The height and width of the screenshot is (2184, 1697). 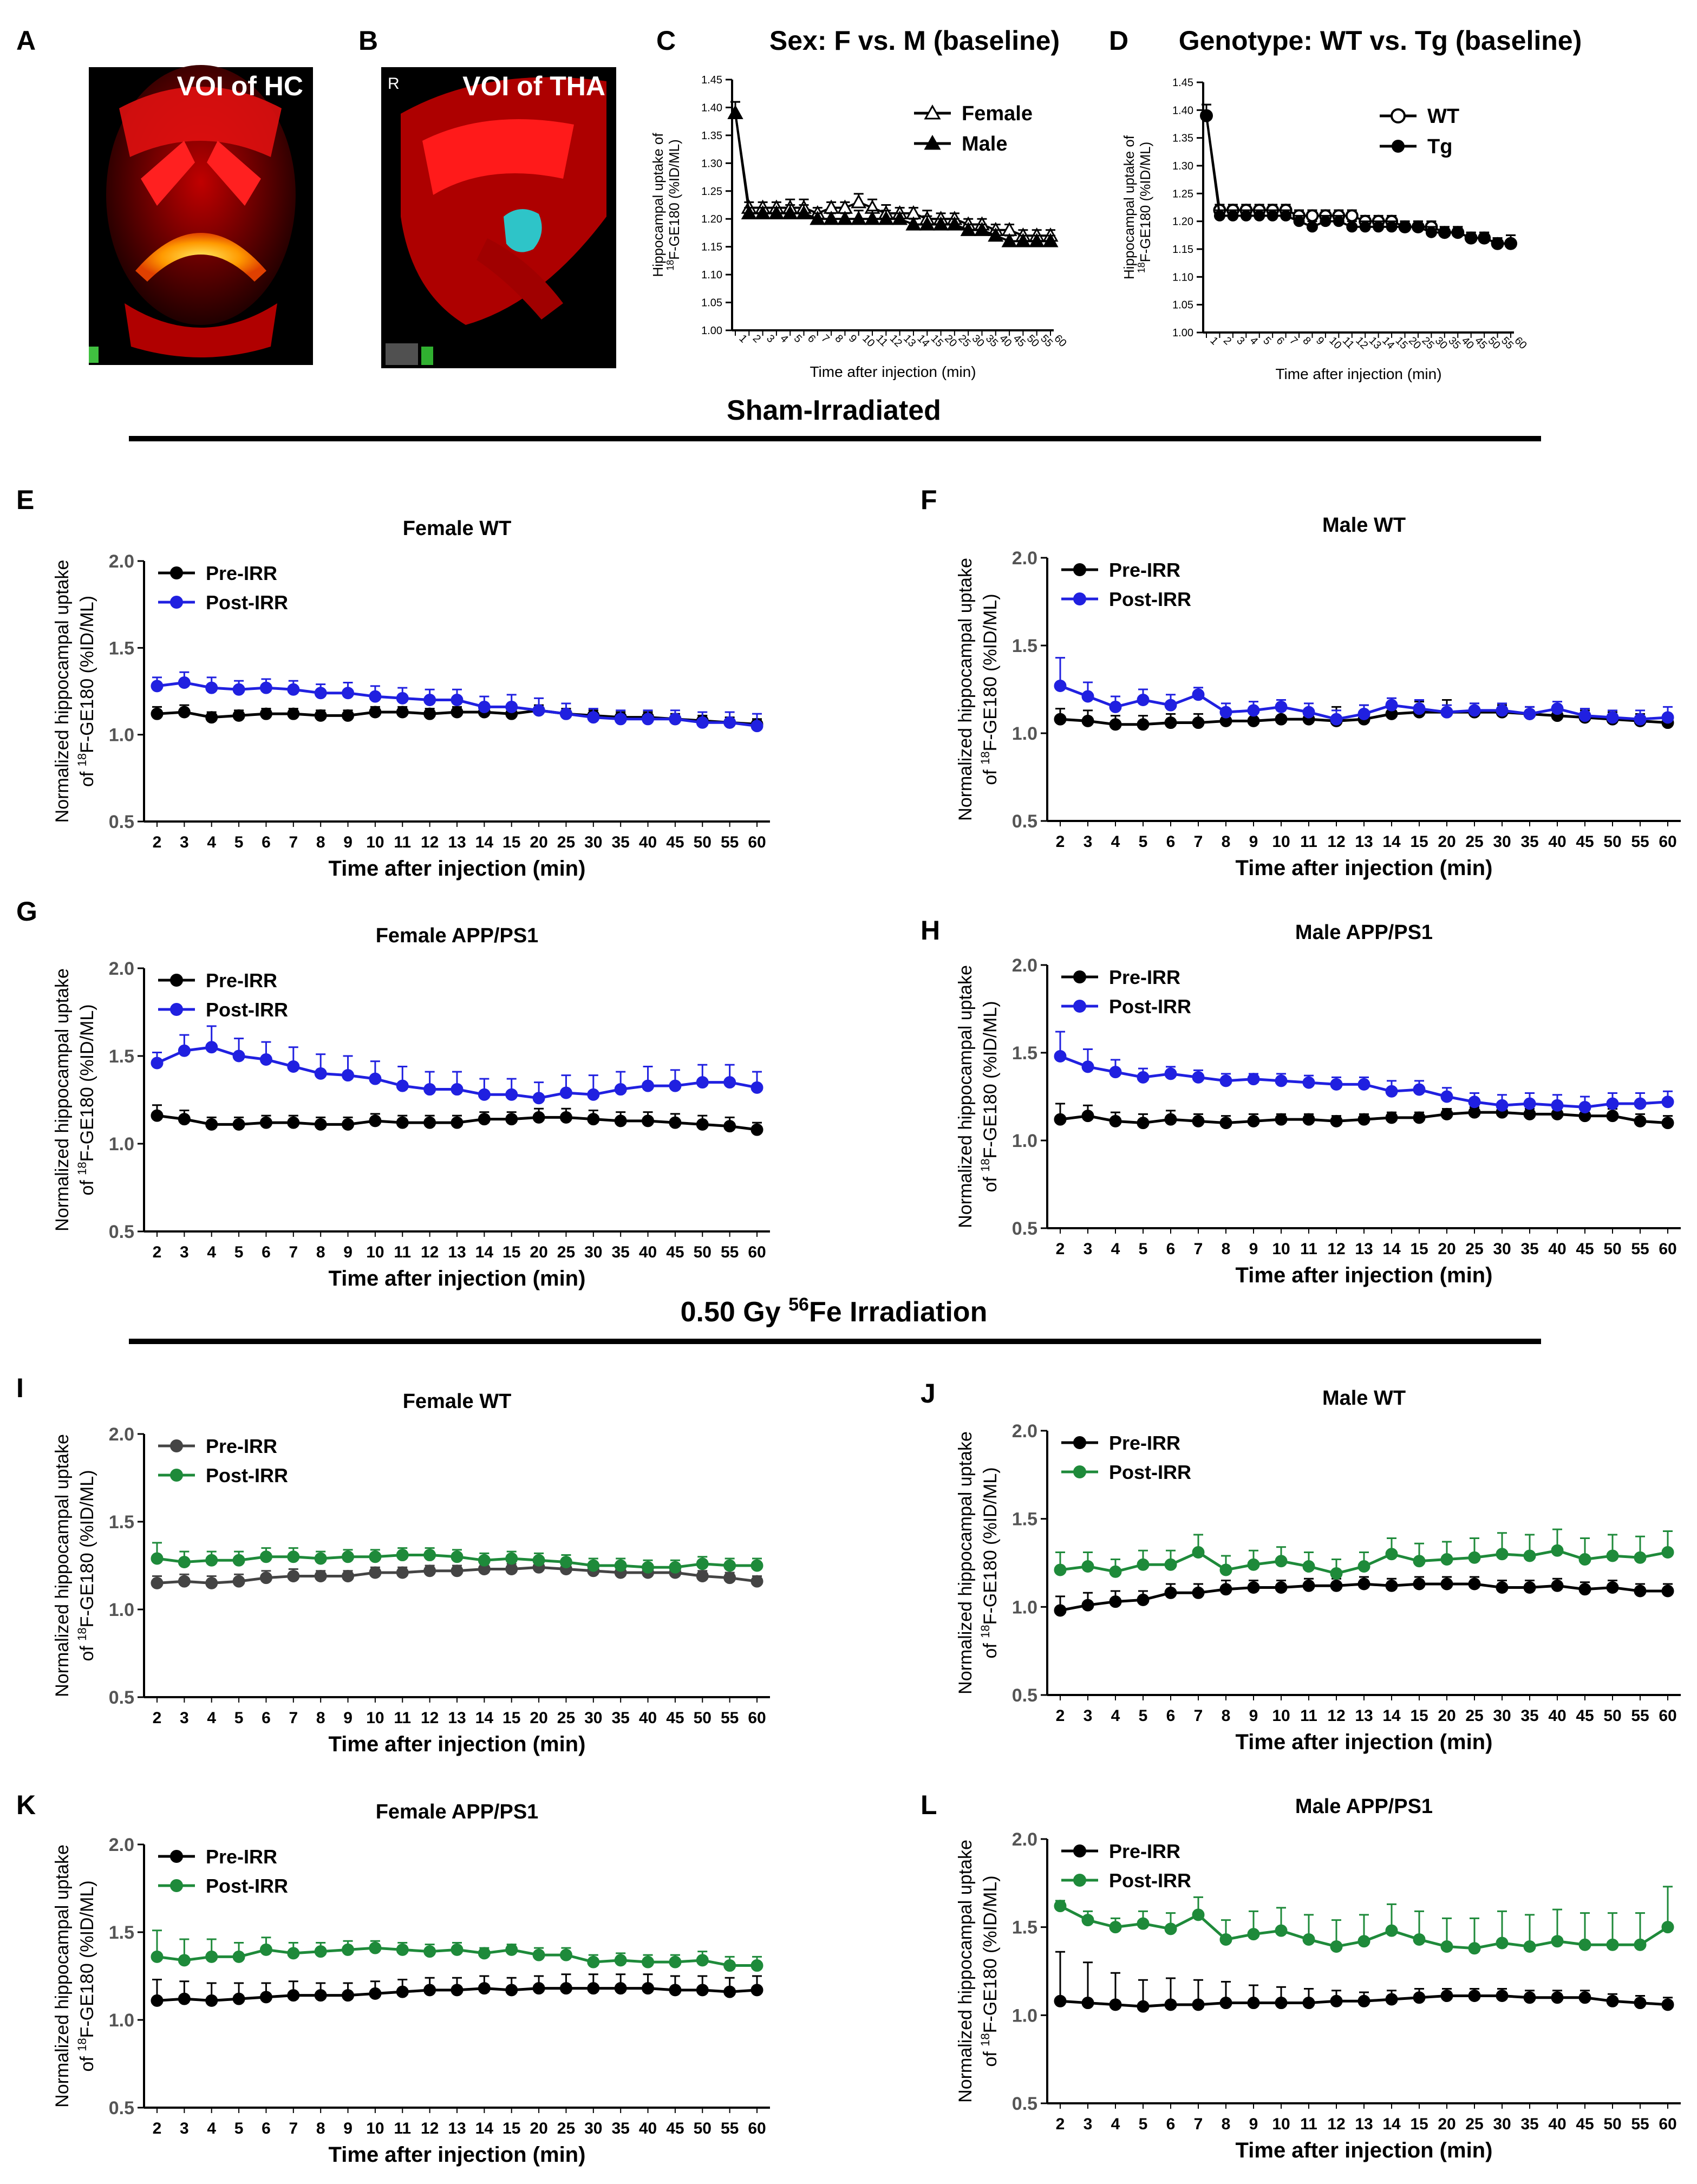 I want to click on chart-h-pre-irr-legend-marker, so click(x=1079, y=977).